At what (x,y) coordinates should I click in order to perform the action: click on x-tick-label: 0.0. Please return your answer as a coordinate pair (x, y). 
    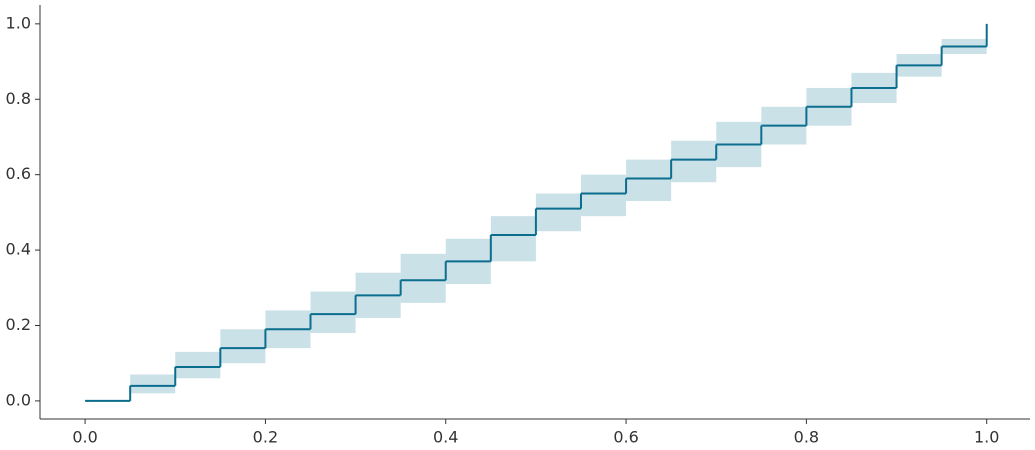
    Looking at the image, I should click on (84, 437).